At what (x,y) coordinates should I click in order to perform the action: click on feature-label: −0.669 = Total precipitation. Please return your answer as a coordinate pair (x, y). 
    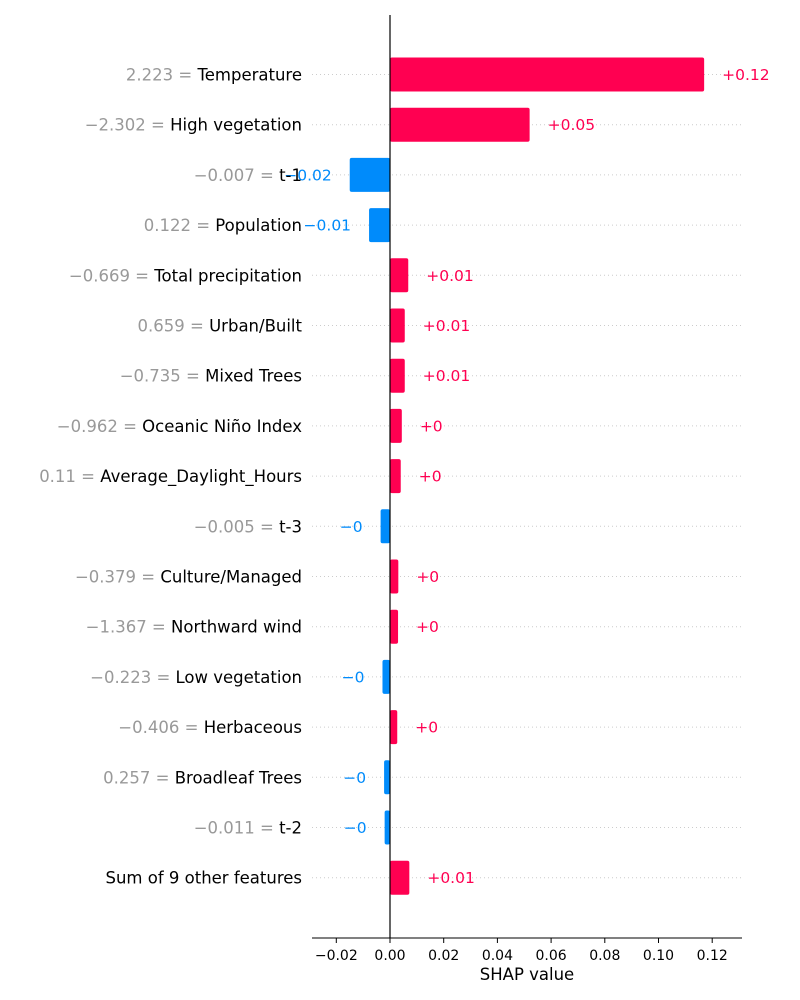
    Looking at the image, I should click on (185, 275).